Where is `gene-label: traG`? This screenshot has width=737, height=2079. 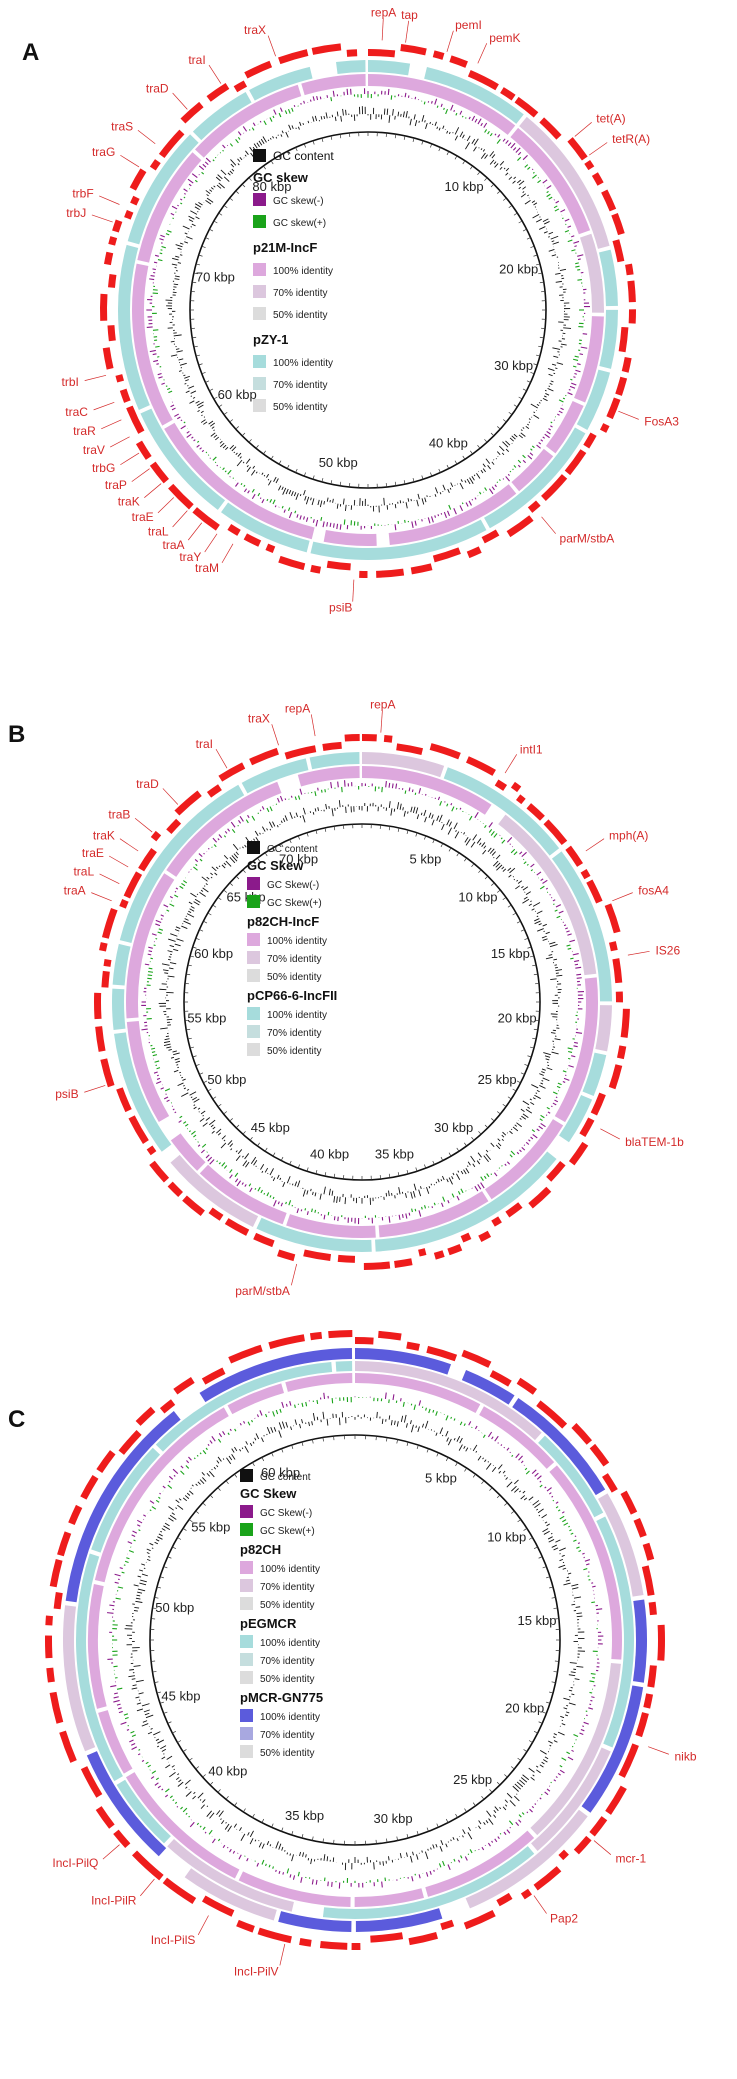
gene-label: traG is located at coordinates (103, 152).